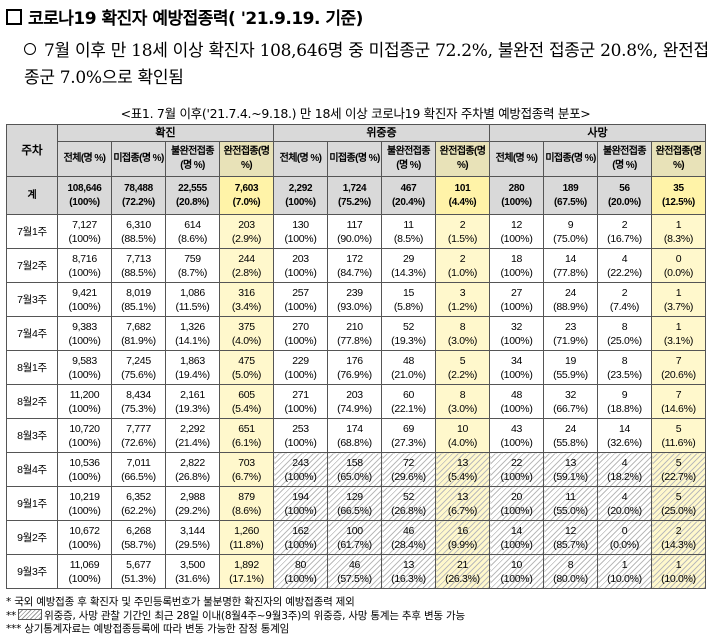  I want to click on cell-percent: (5.4%), so click(246, 408).